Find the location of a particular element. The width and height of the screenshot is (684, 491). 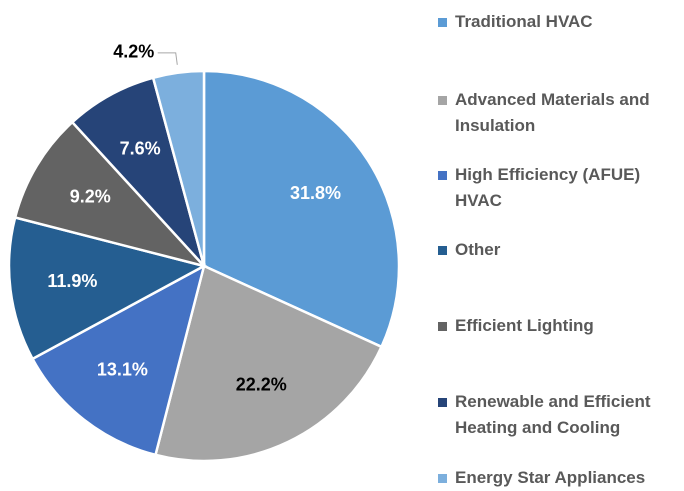

legend-label: Traditional HVAC is located at coordinates (524, 21).